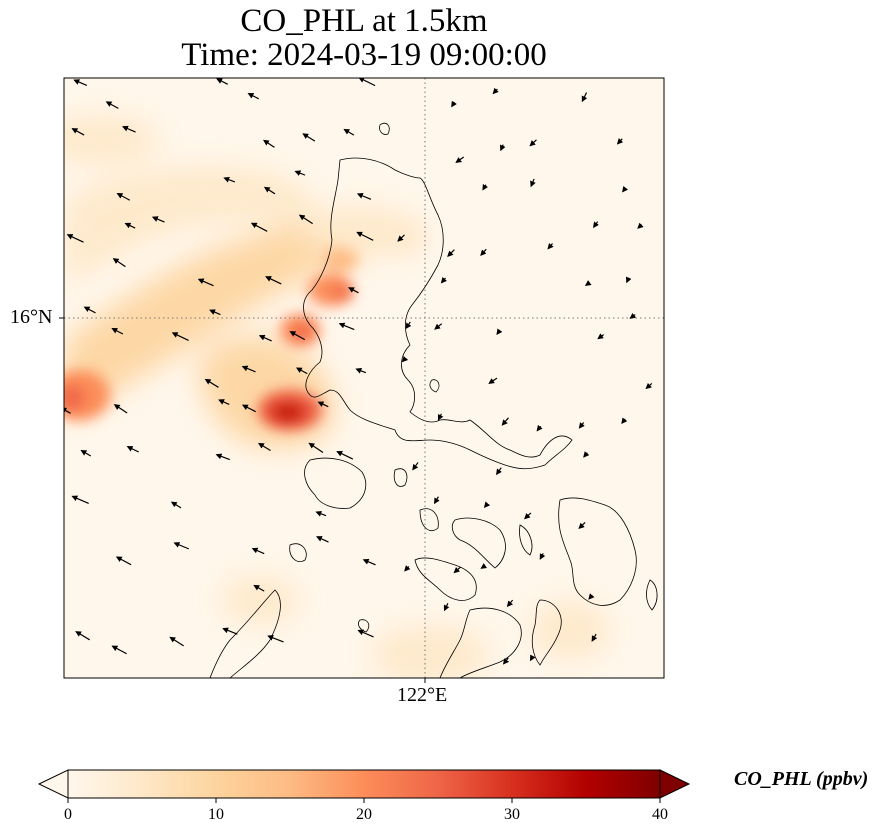 Image resolution: width=885 pixels, height=836 pixels. Describe the element at coordinates (364, 21) in the screenshot. I see `title-line-1: CO_PHL at 1.5km` at that location.